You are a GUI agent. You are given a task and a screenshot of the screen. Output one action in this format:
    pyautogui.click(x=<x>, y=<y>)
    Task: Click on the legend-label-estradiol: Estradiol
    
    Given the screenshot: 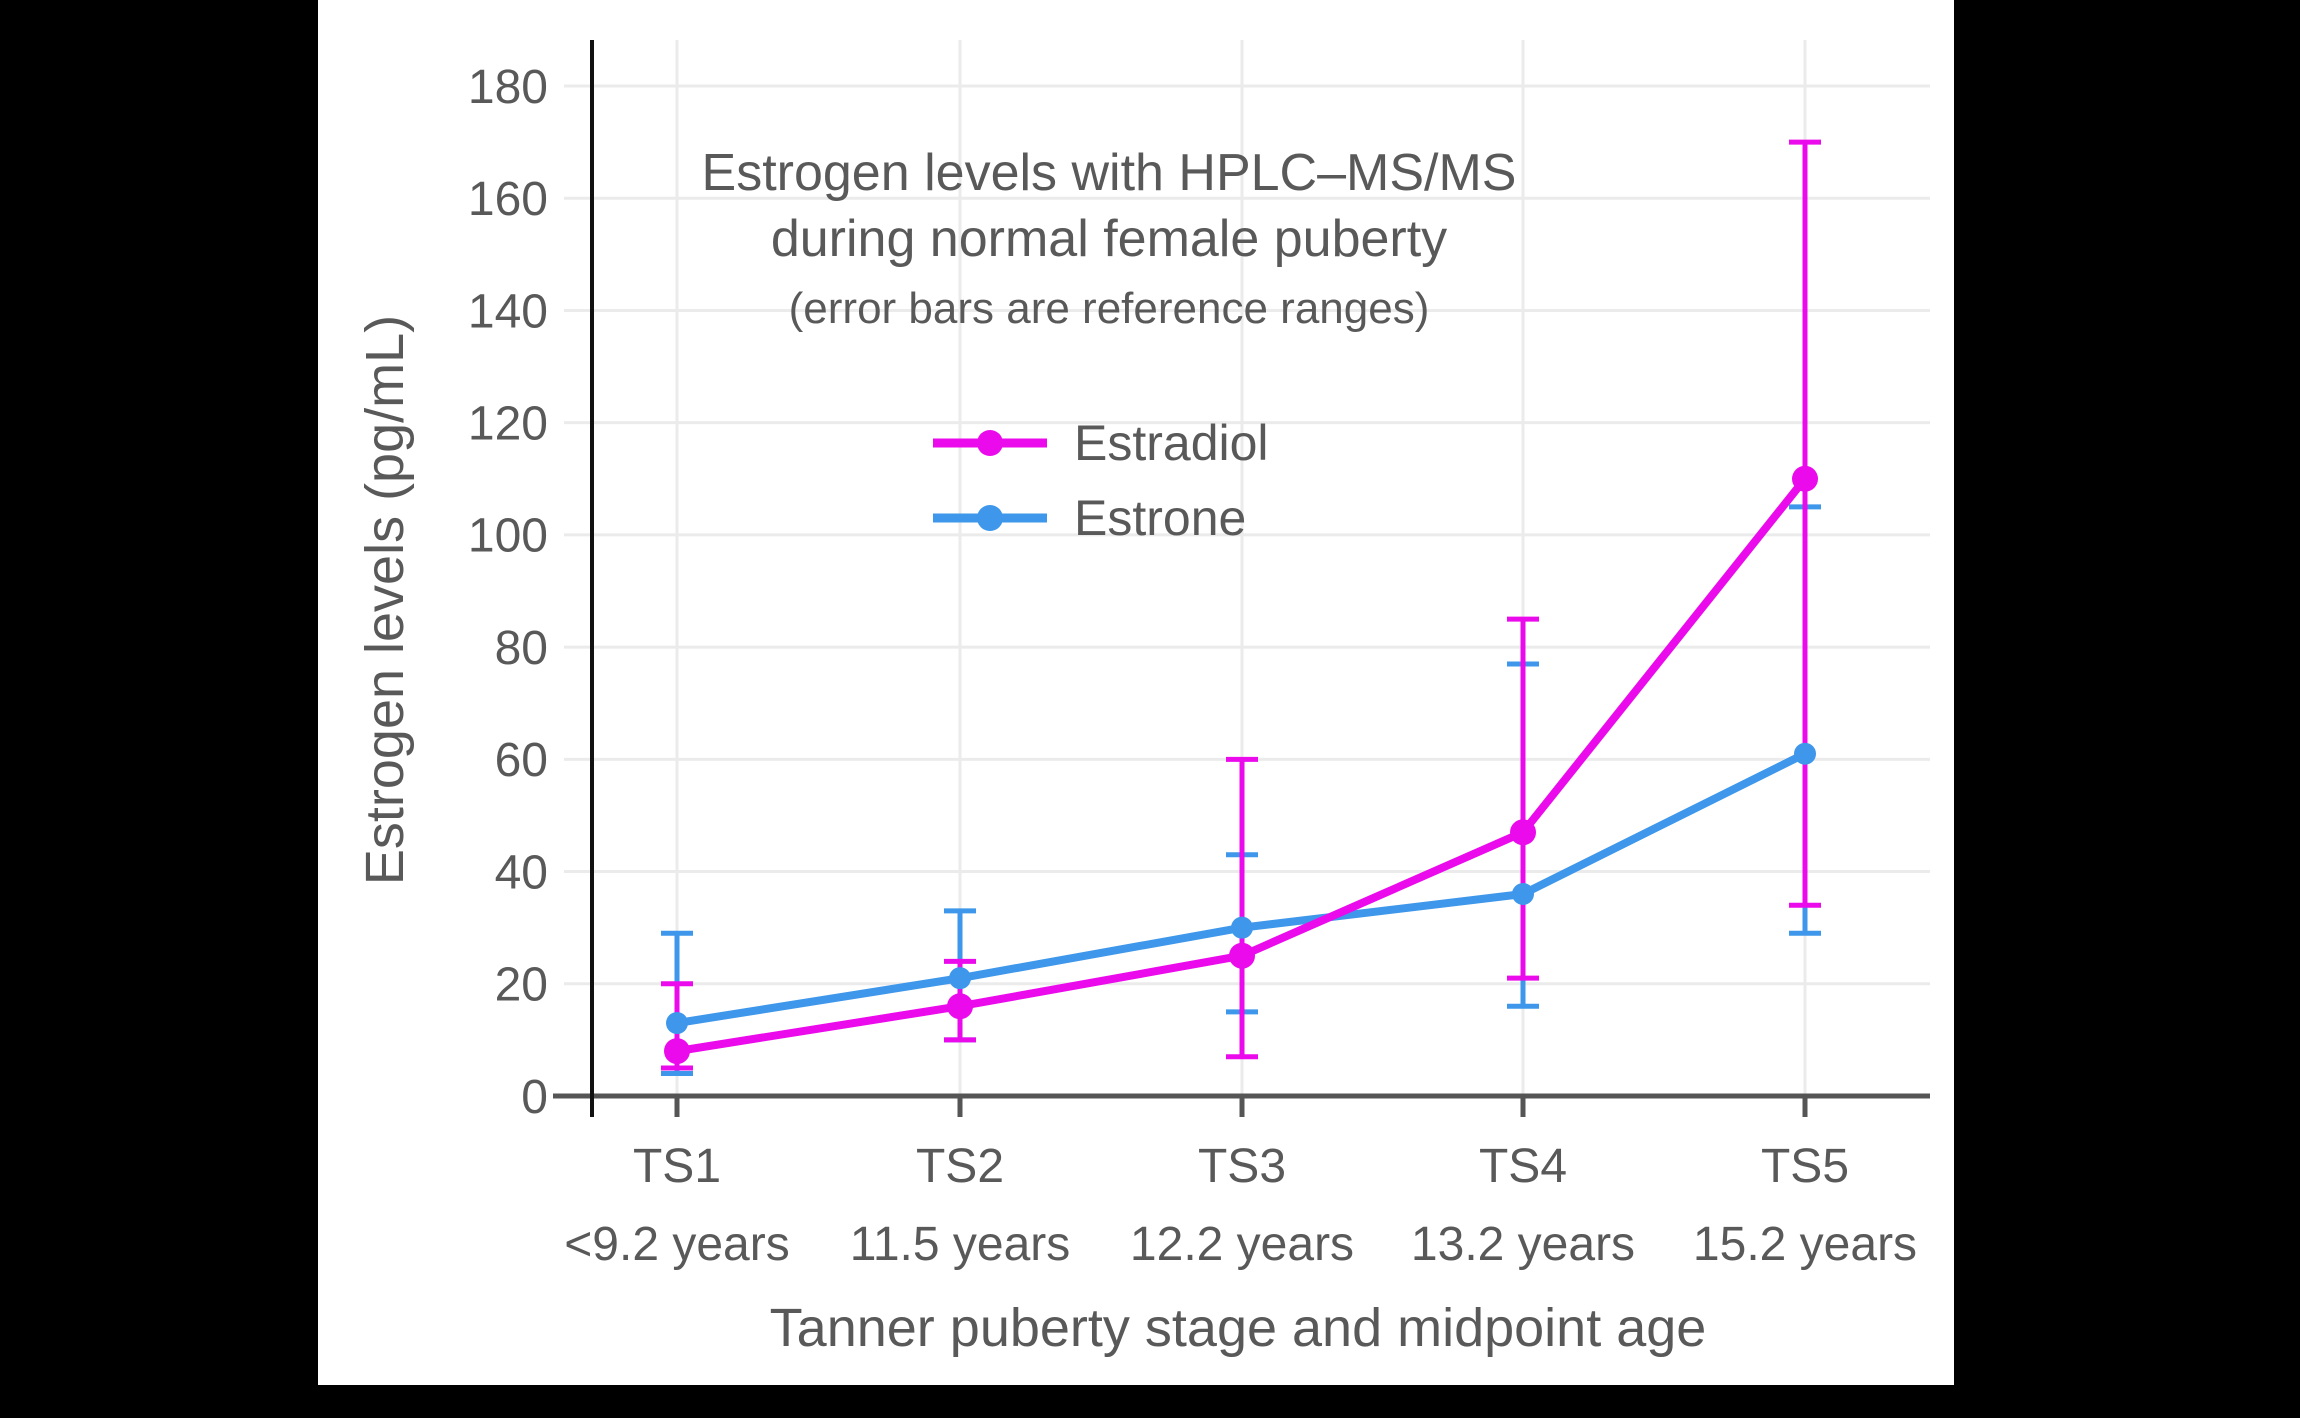 What is the action you would take?
    pyautogui.click(x=1171, y=442)
    